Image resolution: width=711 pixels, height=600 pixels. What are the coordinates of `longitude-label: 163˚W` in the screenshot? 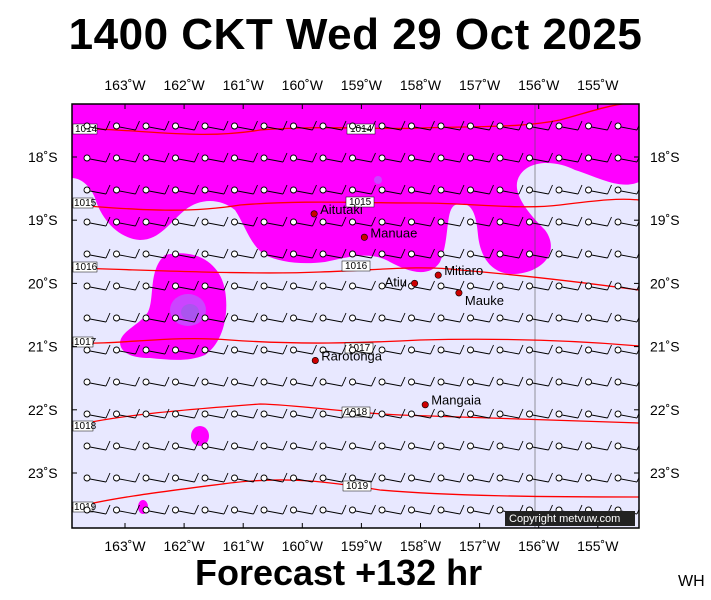 It's located at (125, 546).